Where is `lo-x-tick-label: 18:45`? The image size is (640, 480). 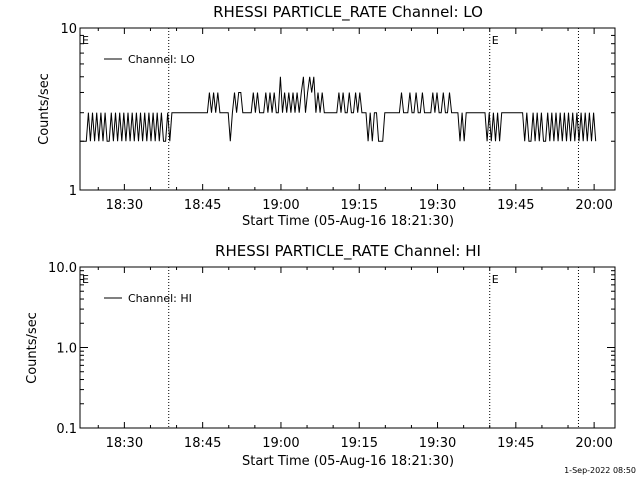
lo-x-tick-label: 18:45 is located at coordinates (202, 205).